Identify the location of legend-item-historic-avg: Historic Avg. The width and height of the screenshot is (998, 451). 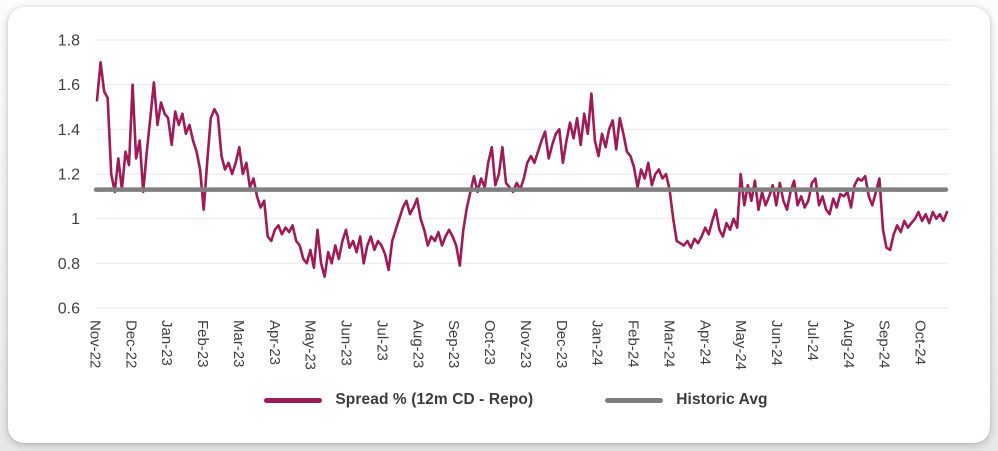
(686, 400).